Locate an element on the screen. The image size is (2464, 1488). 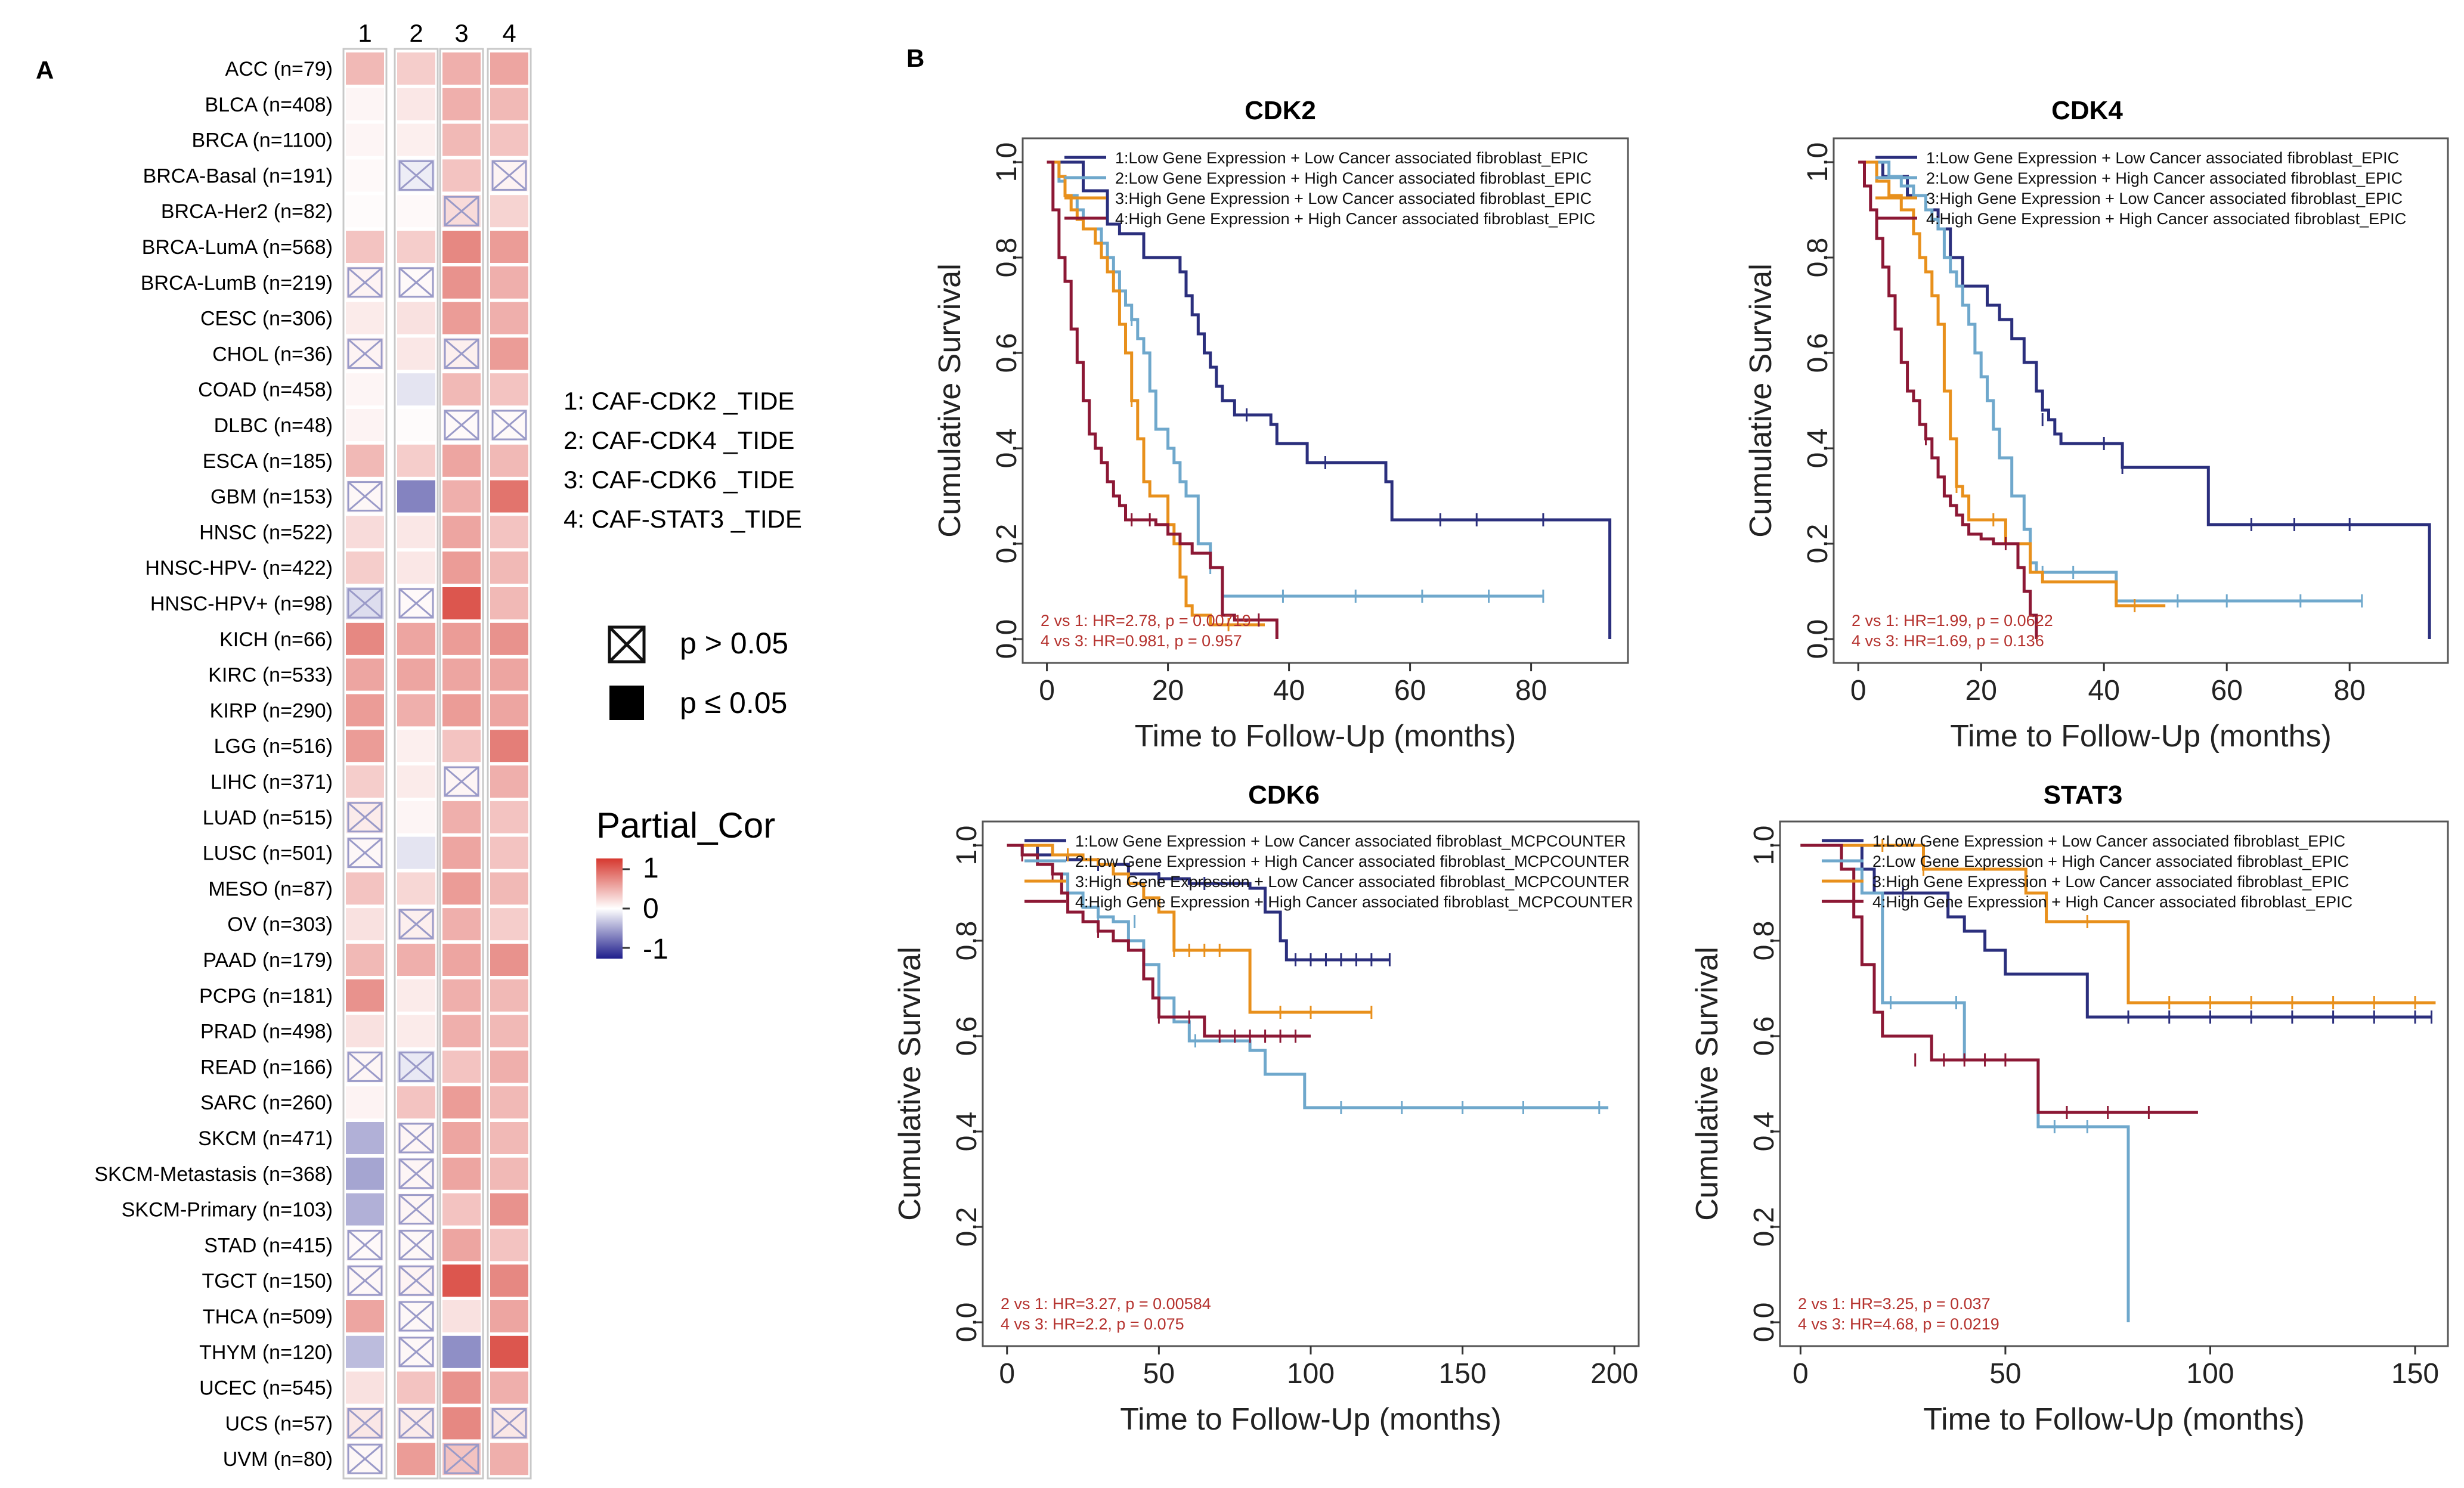
plot-frame is located at coordinates (2140, 401).